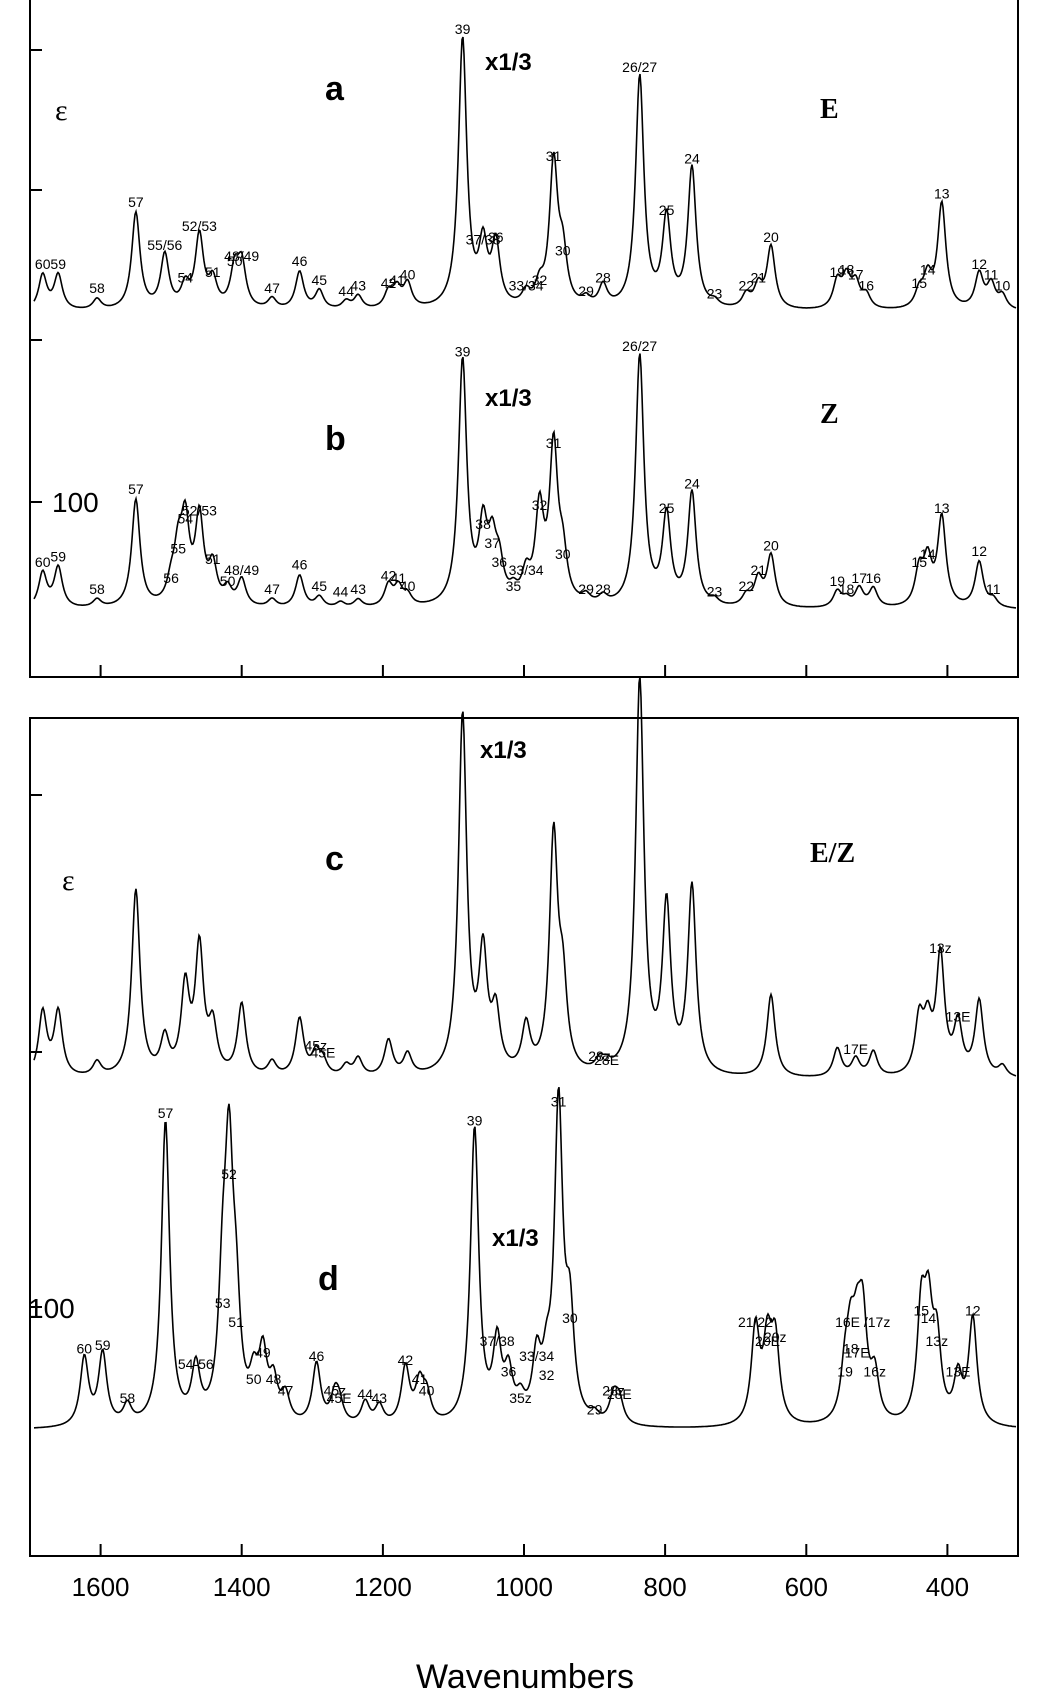 The image size is (1037, 1698). I want to click on peak-label: 10, so click(1003, 286).